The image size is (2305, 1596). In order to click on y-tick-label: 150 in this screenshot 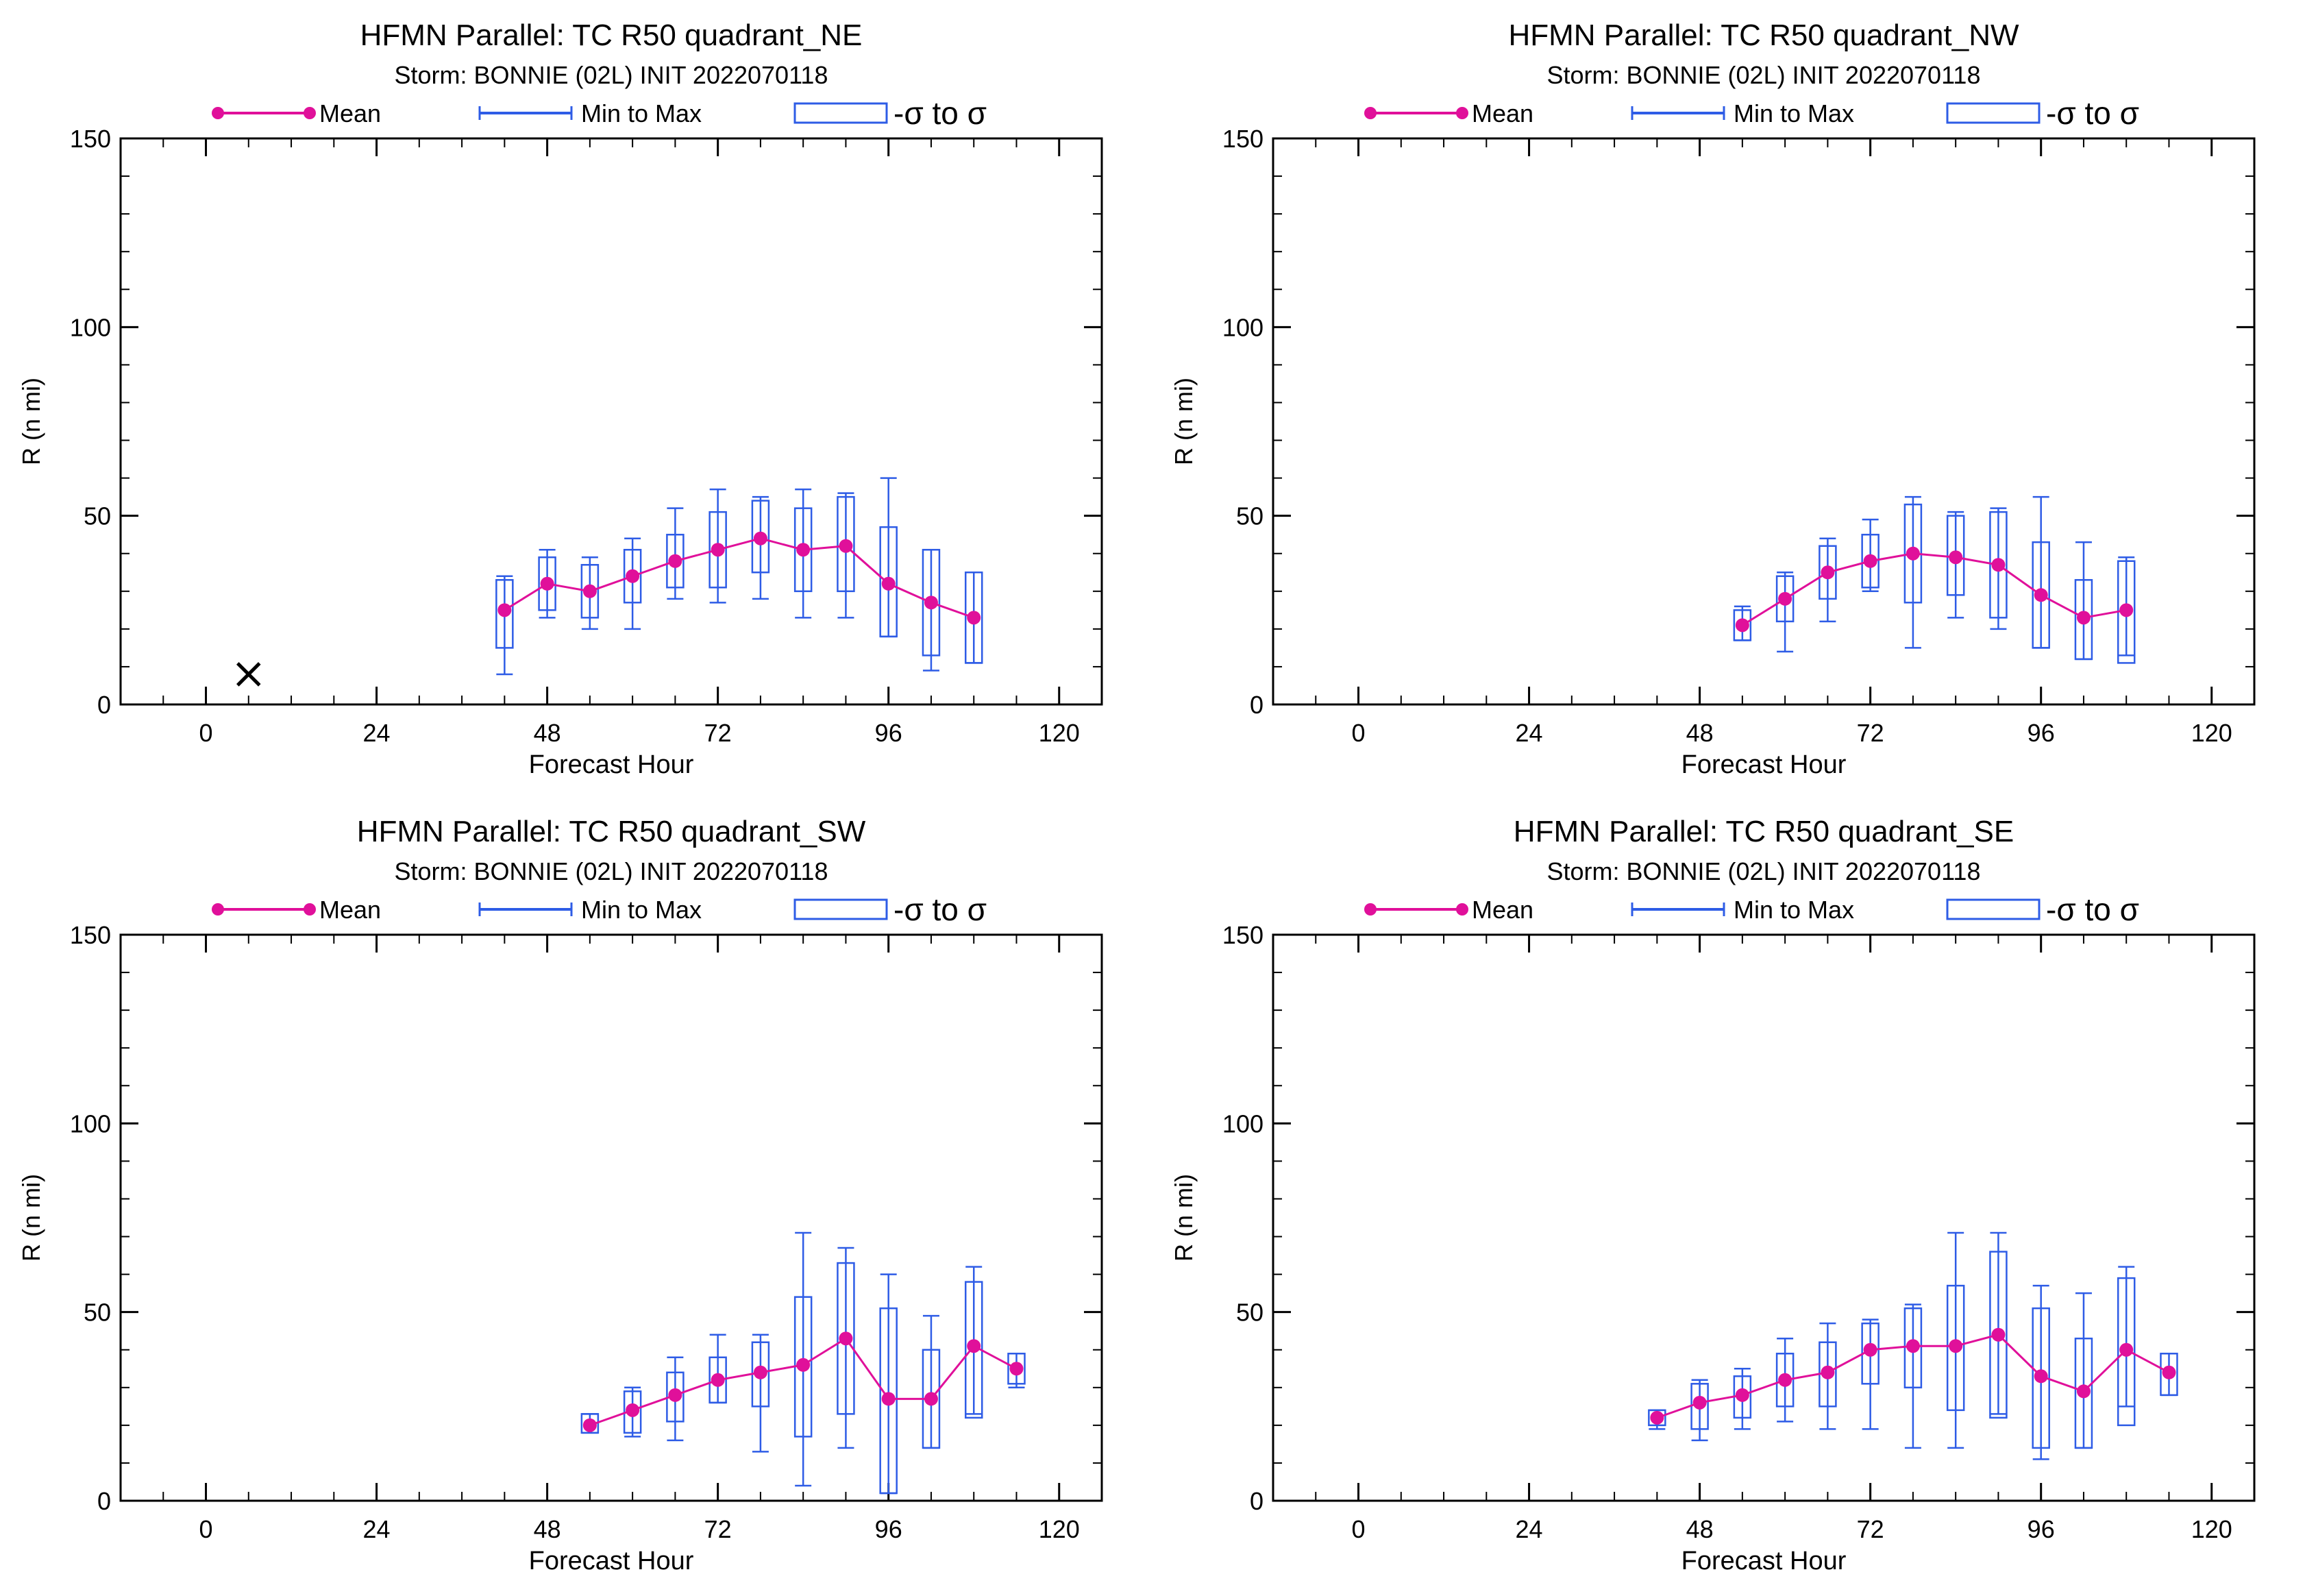, I will do `click(90, 935)`.